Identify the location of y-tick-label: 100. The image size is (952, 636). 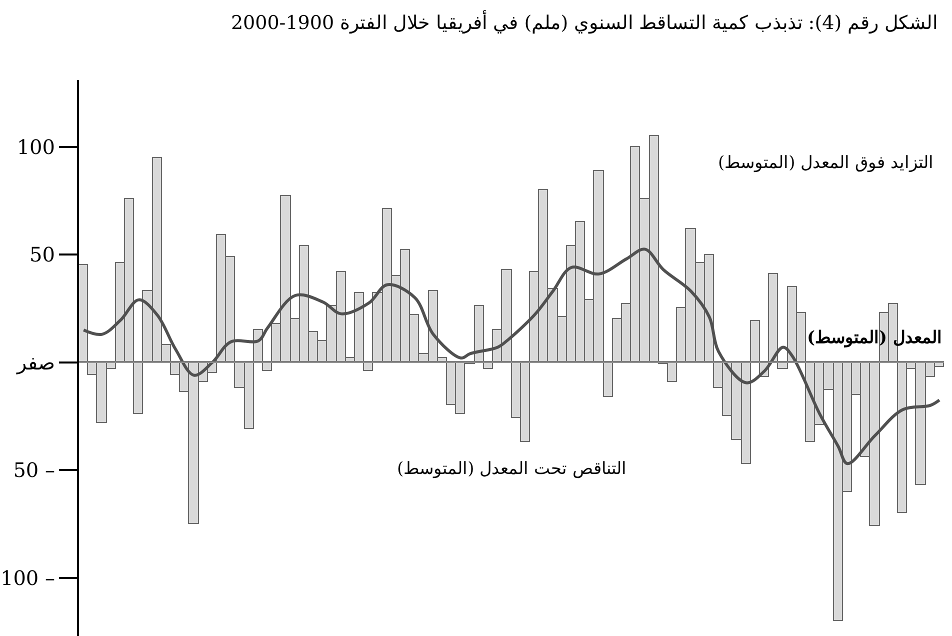
(35, 146).